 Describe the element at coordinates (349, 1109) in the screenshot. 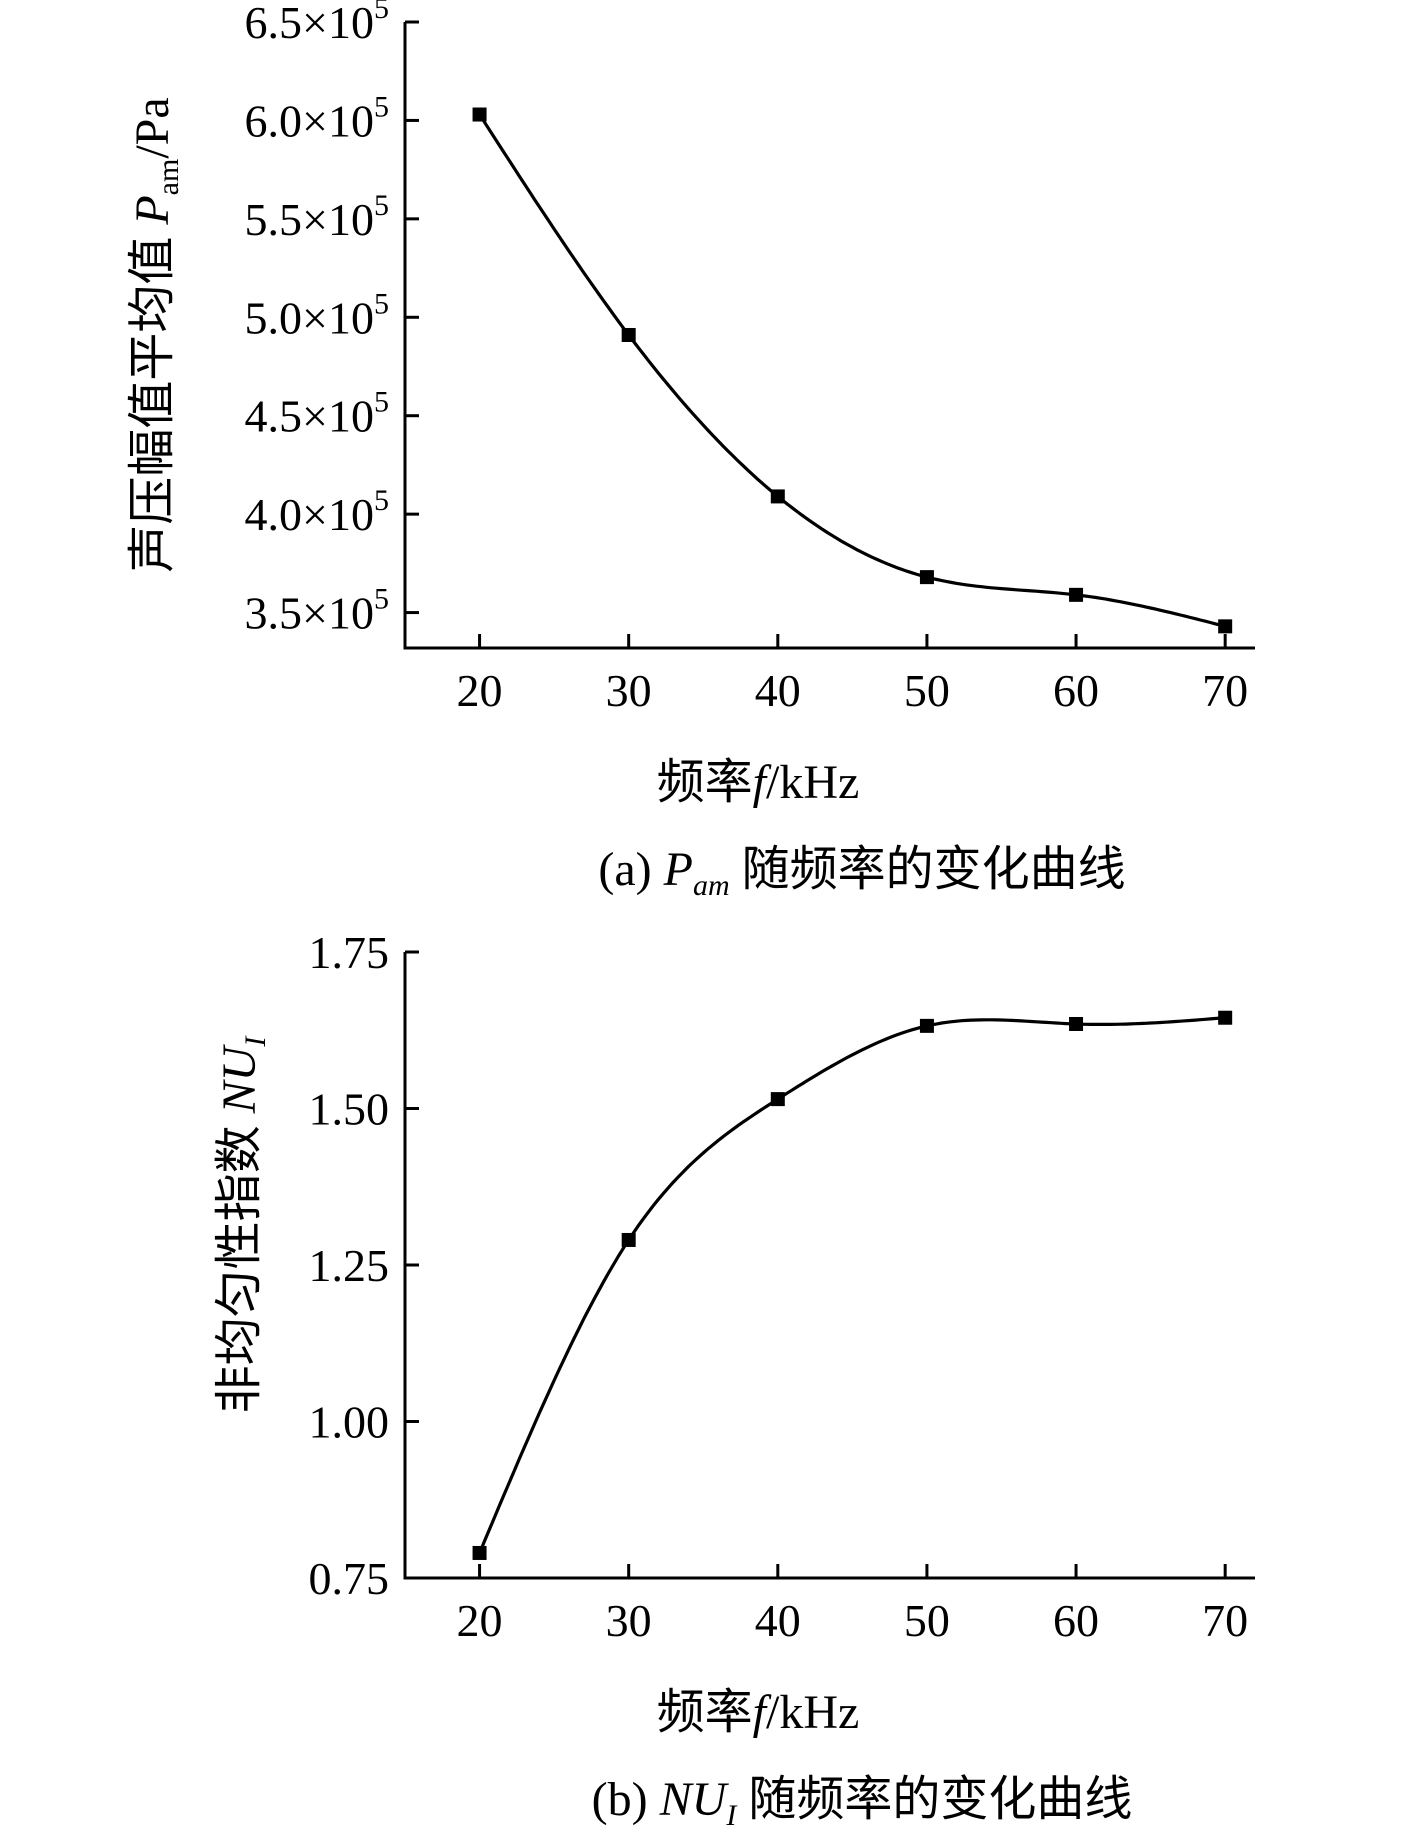

I see `panel-b-y-tick-label: 1.50` at that location.